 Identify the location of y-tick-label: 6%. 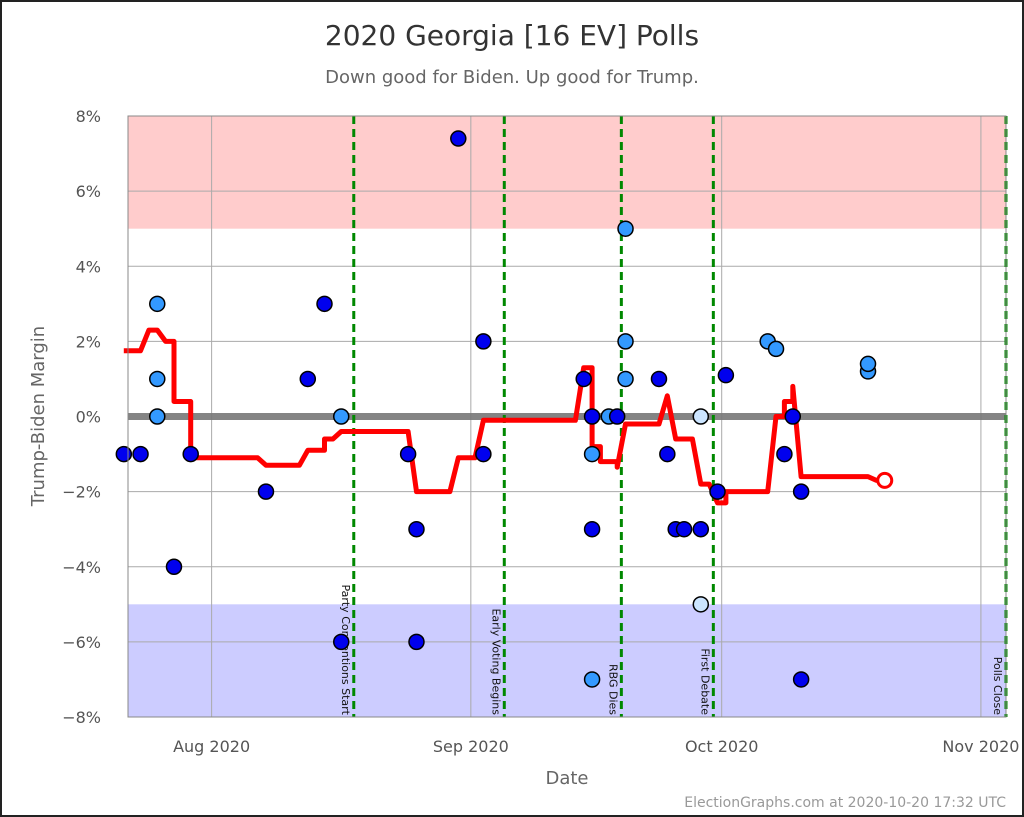
(88, 191).